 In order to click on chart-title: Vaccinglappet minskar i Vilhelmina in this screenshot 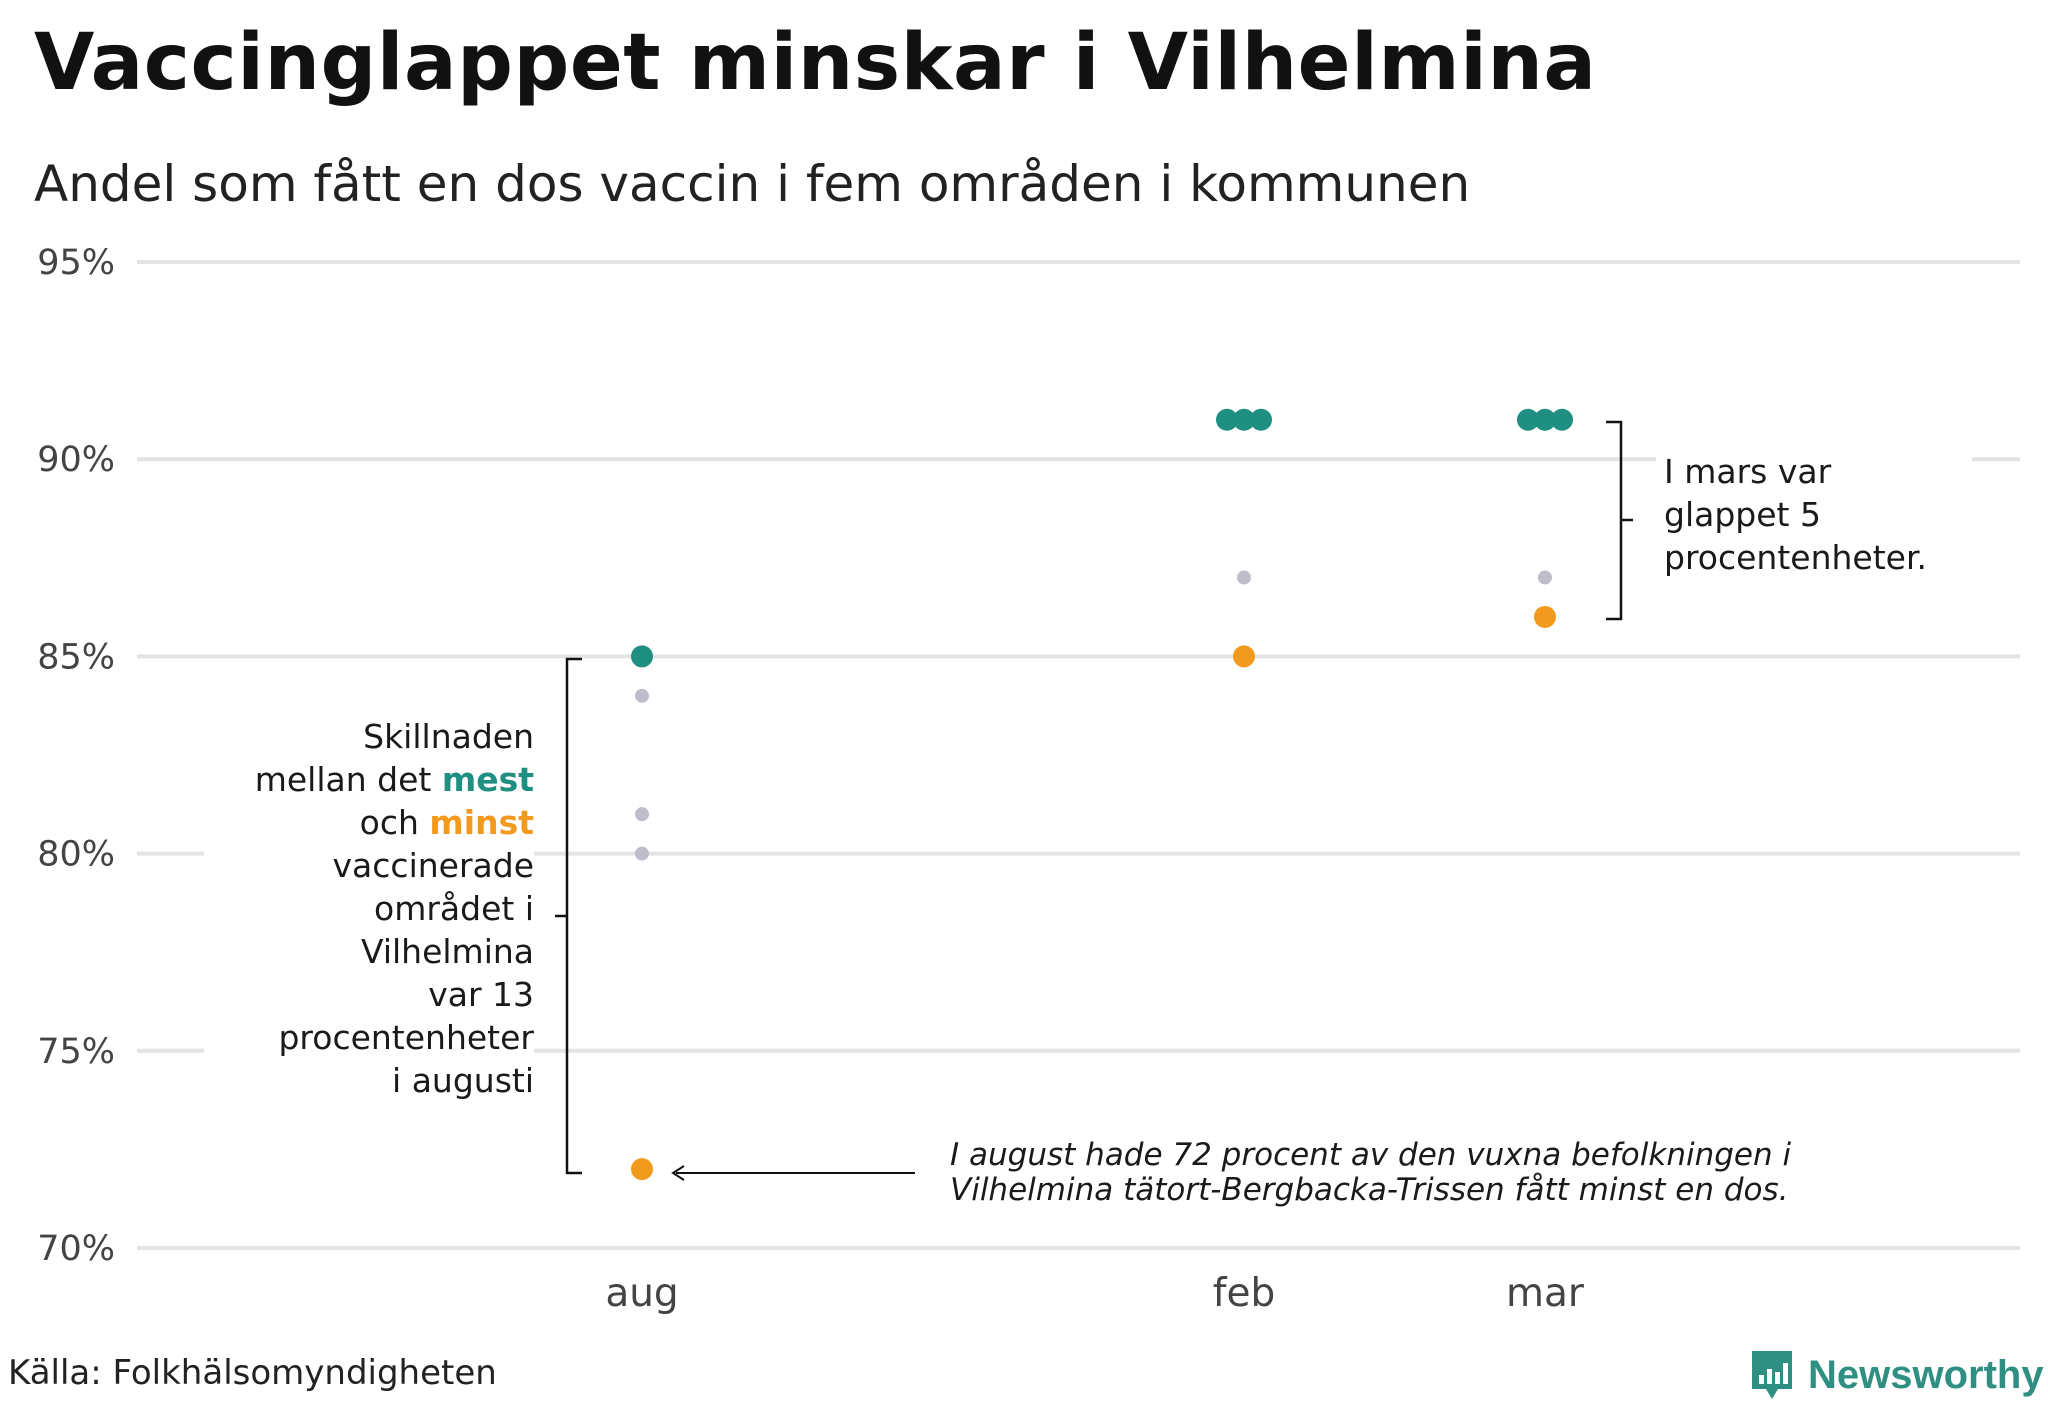, I will do `click(815, 63)`.